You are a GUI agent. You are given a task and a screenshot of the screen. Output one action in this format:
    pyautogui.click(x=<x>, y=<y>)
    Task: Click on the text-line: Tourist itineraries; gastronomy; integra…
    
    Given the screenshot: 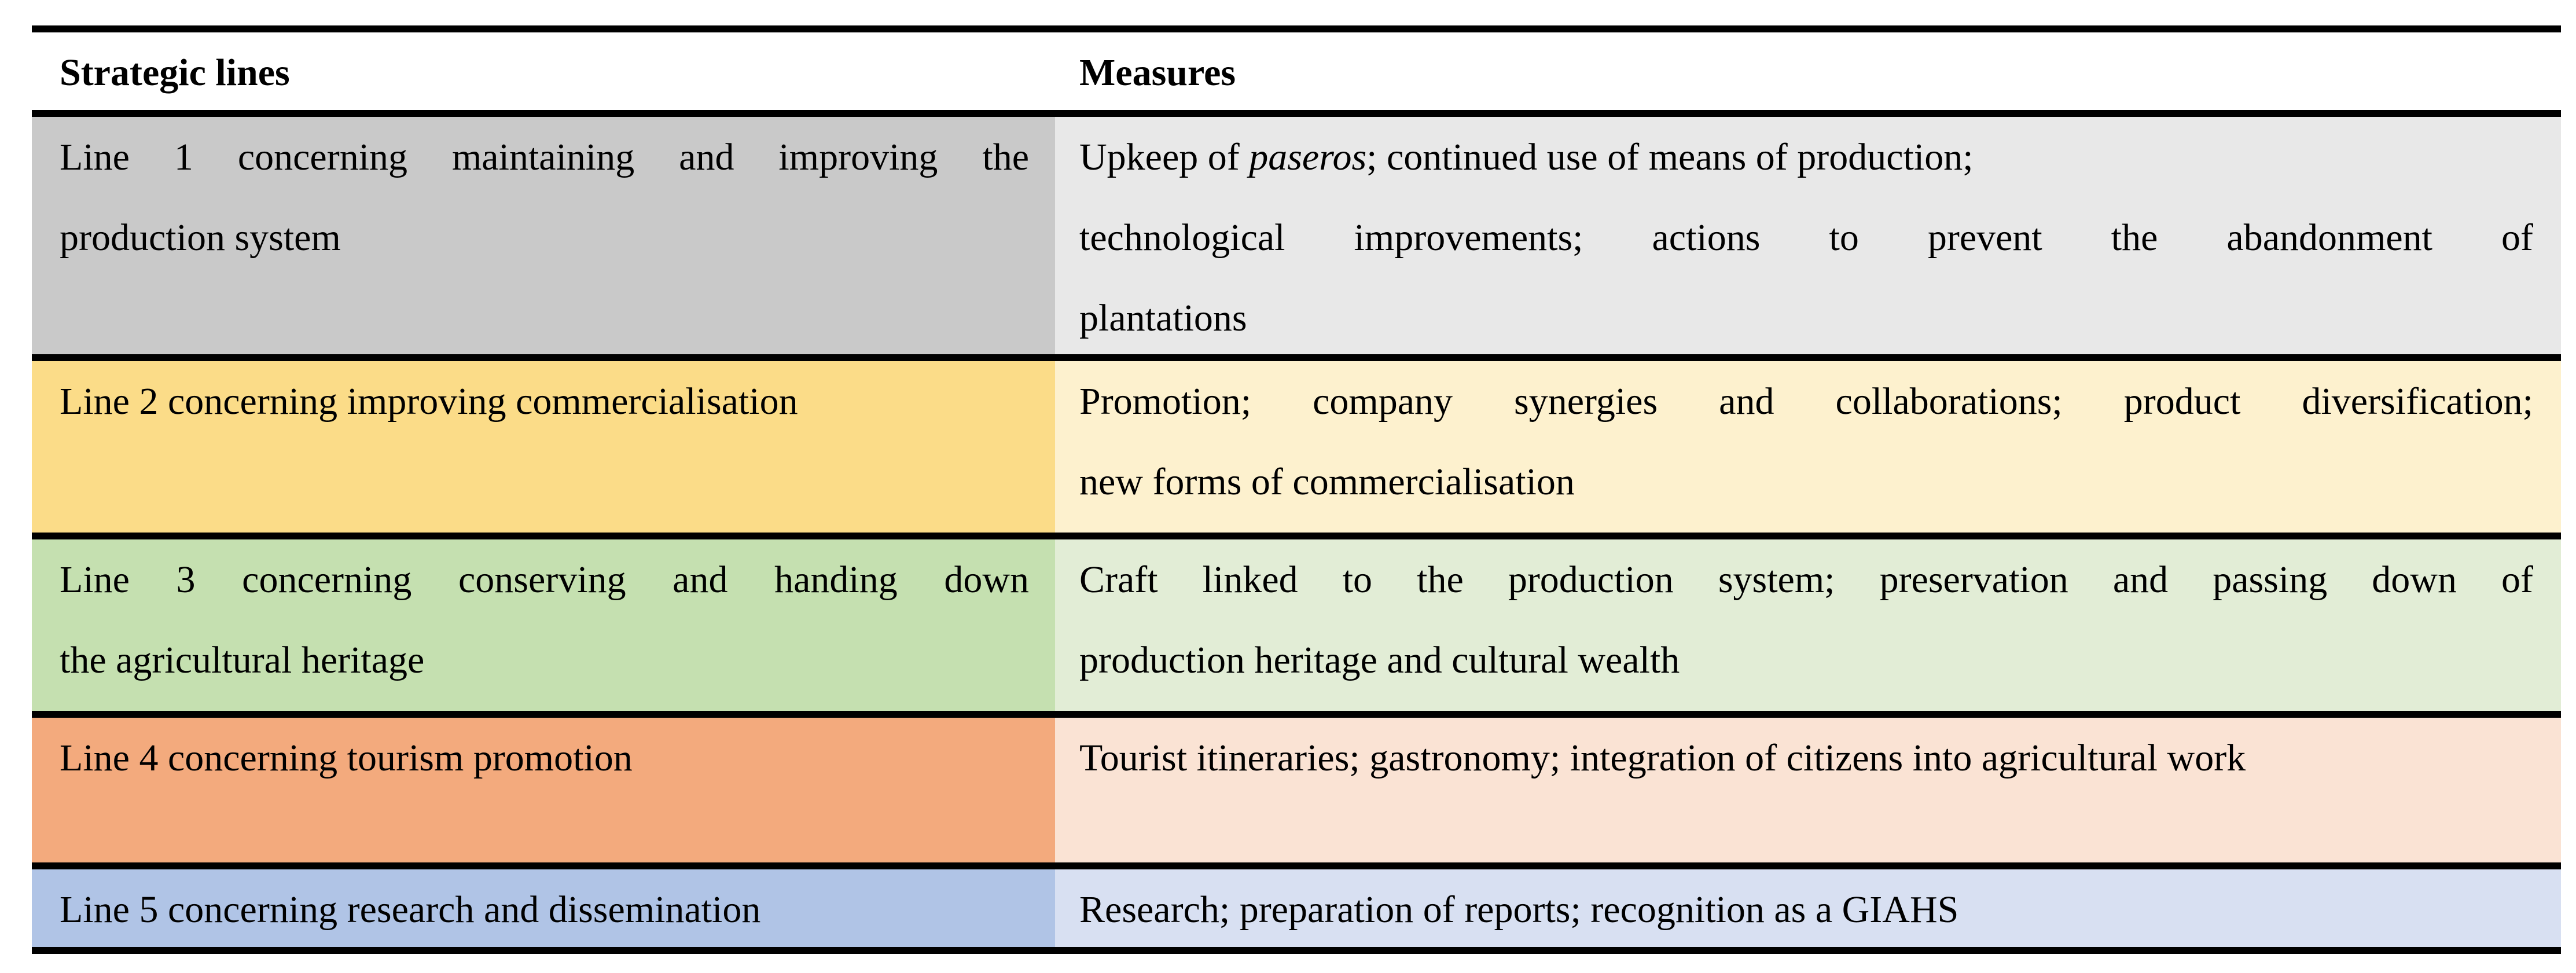 What is the action you would take?
    pyautogui.click(x=1663, y=758)
    